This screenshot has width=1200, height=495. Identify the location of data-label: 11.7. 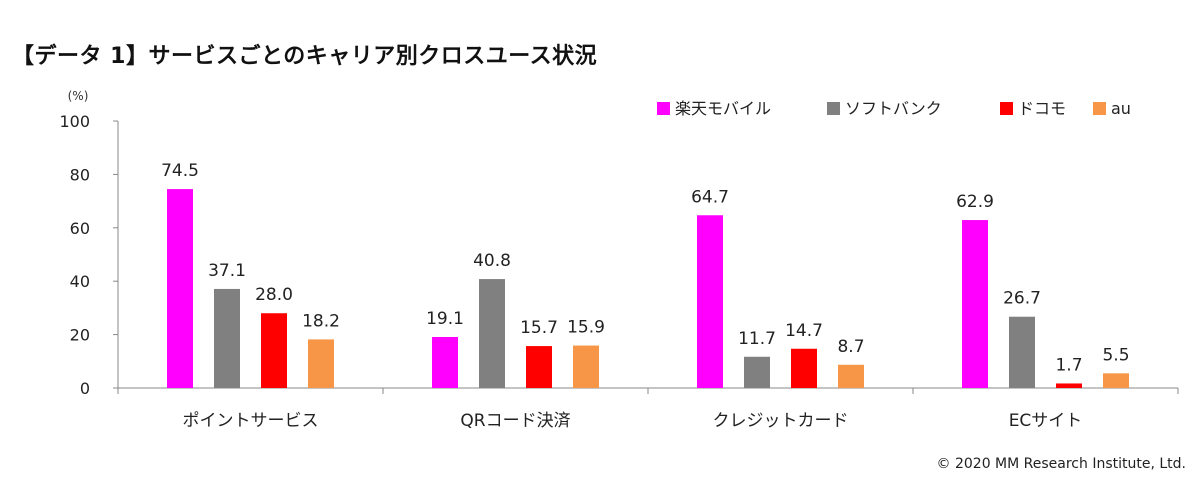
(757, 339).